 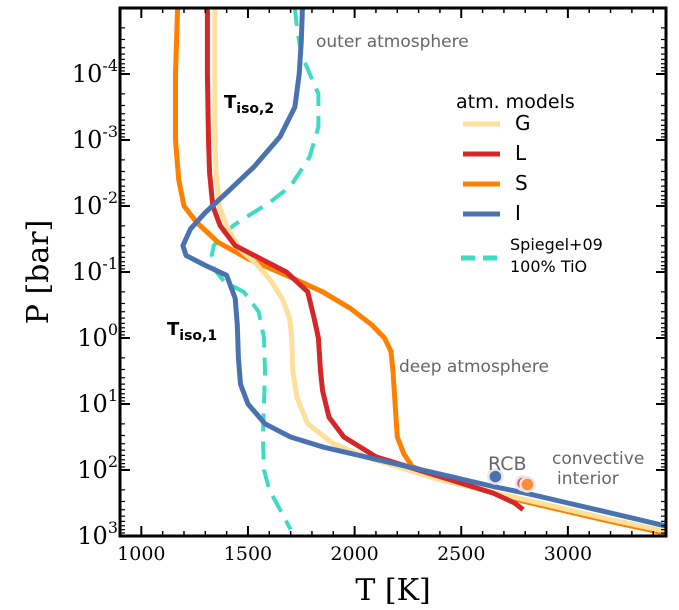 What do you see at coordinates (461, 554) in the screenshot?
I see `x-tick-label: 2500` at bounding box center [461, 554].